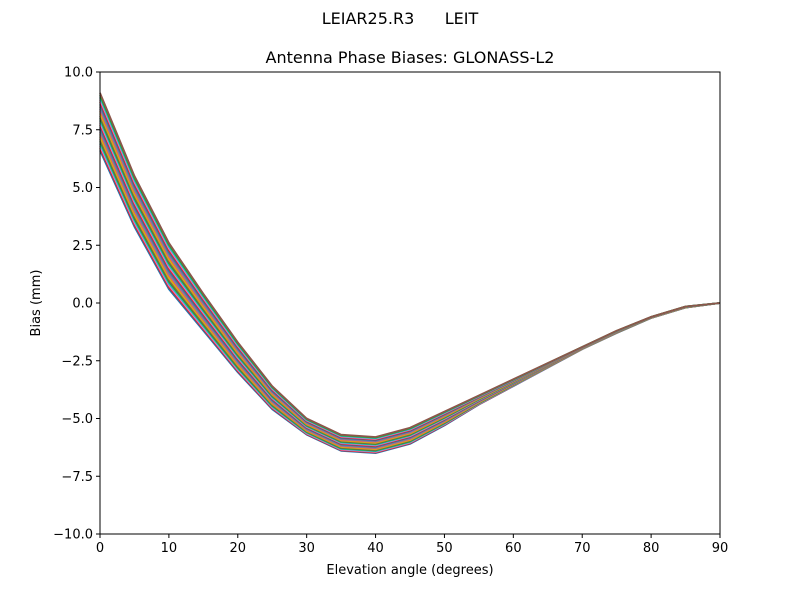 The height and width of the screenshot is (600, 800). What do you see at coordinates (73, 535) in the screenshot?
I see `y-tick-label: −10.0` at bounding box center [73, 535].